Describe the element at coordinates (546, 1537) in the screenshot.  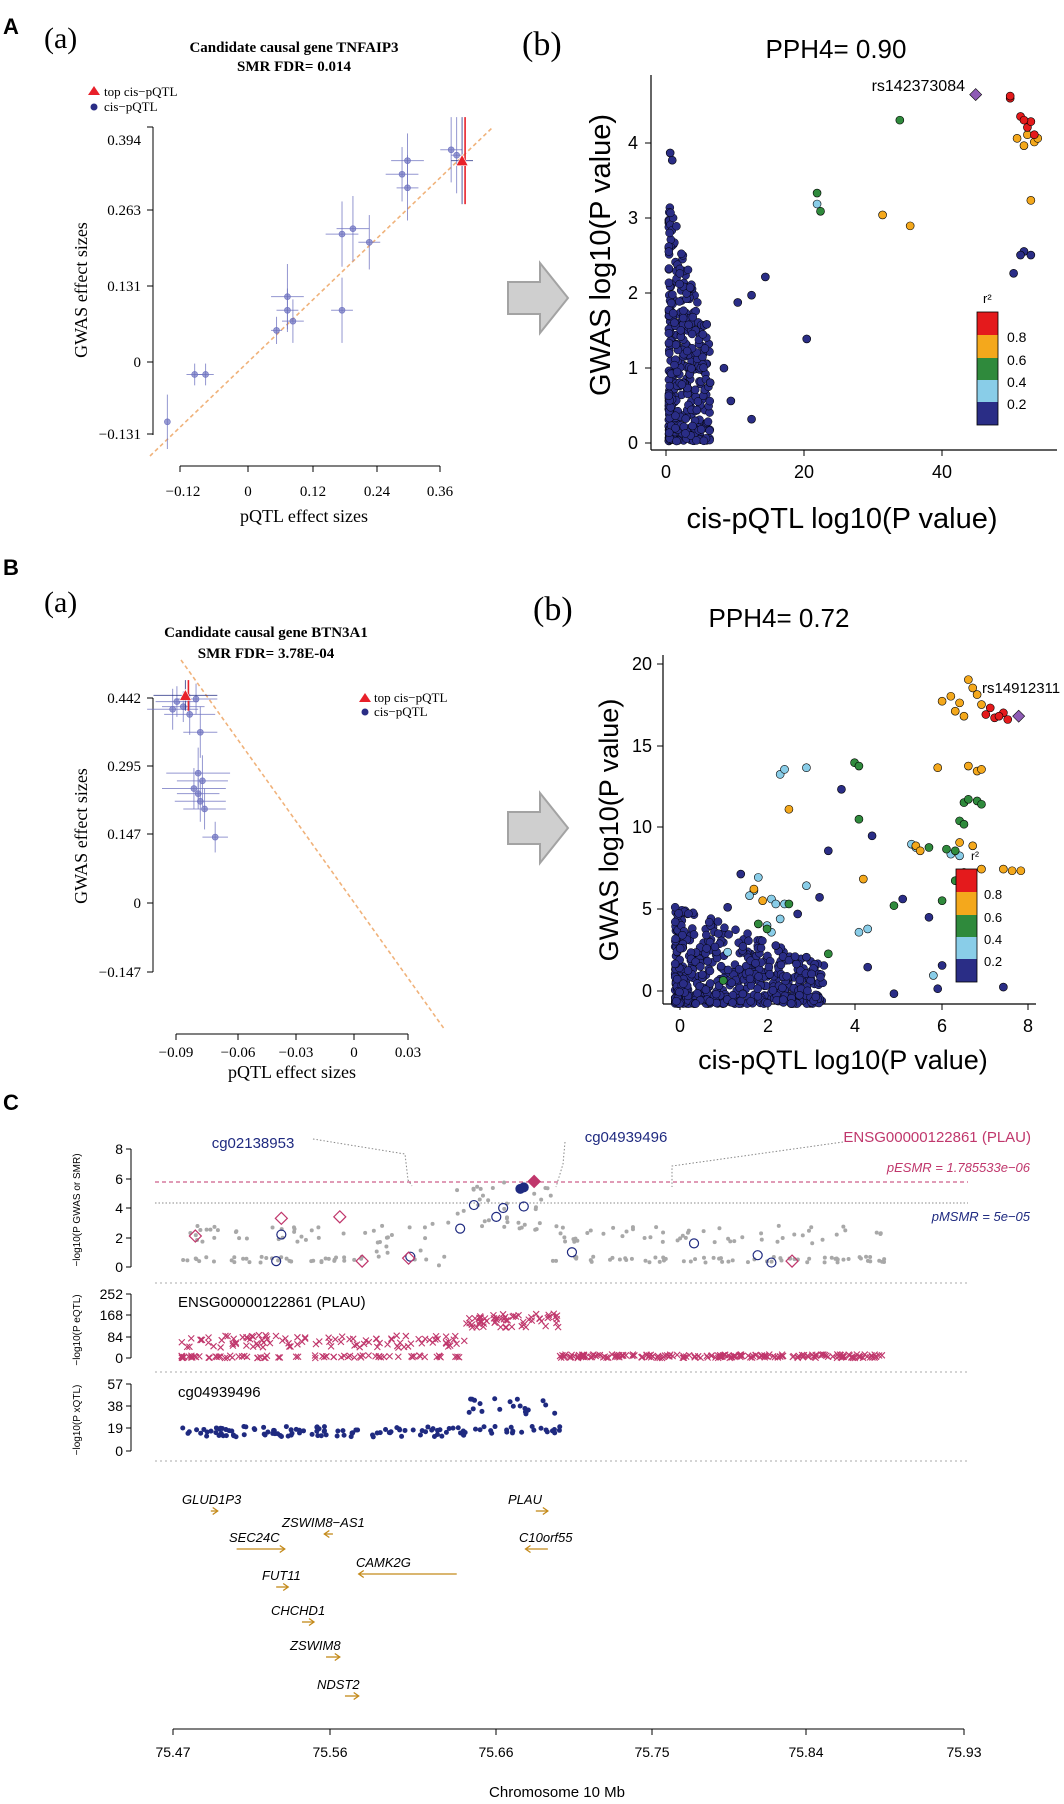
I see `gene-label: C10orf55` at that location.